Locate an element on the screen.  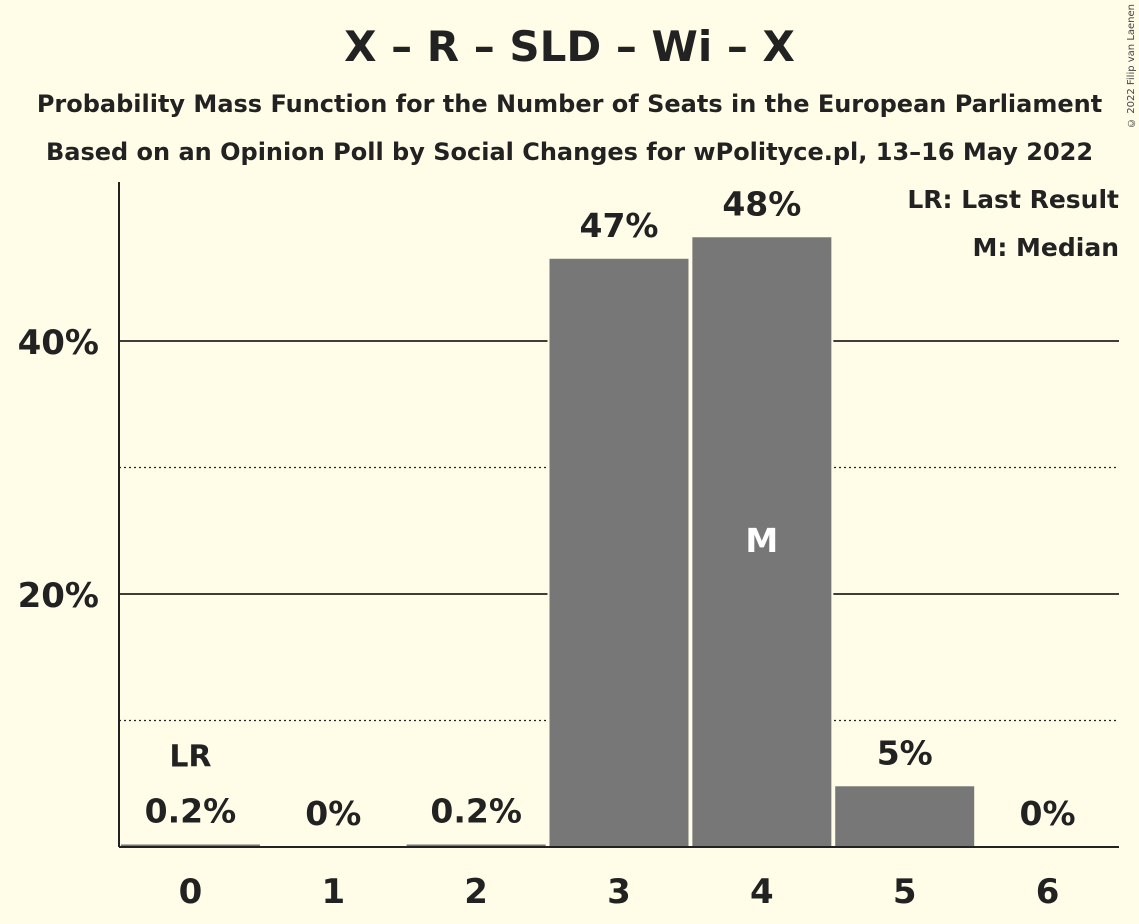
chart-title: X – R – SLD – Wi – X is located at coordinates (569, 46).